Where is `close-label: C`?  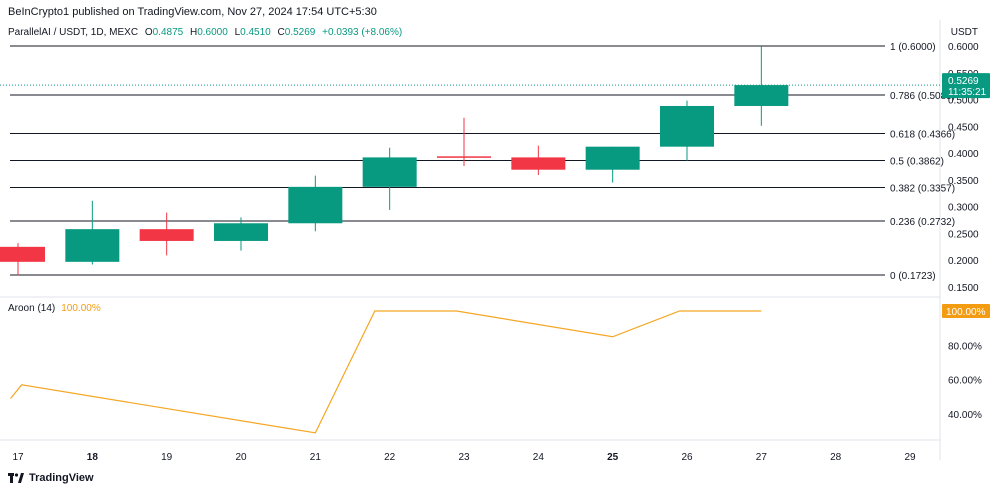
close-label: C is located at coordinates (281, 32).